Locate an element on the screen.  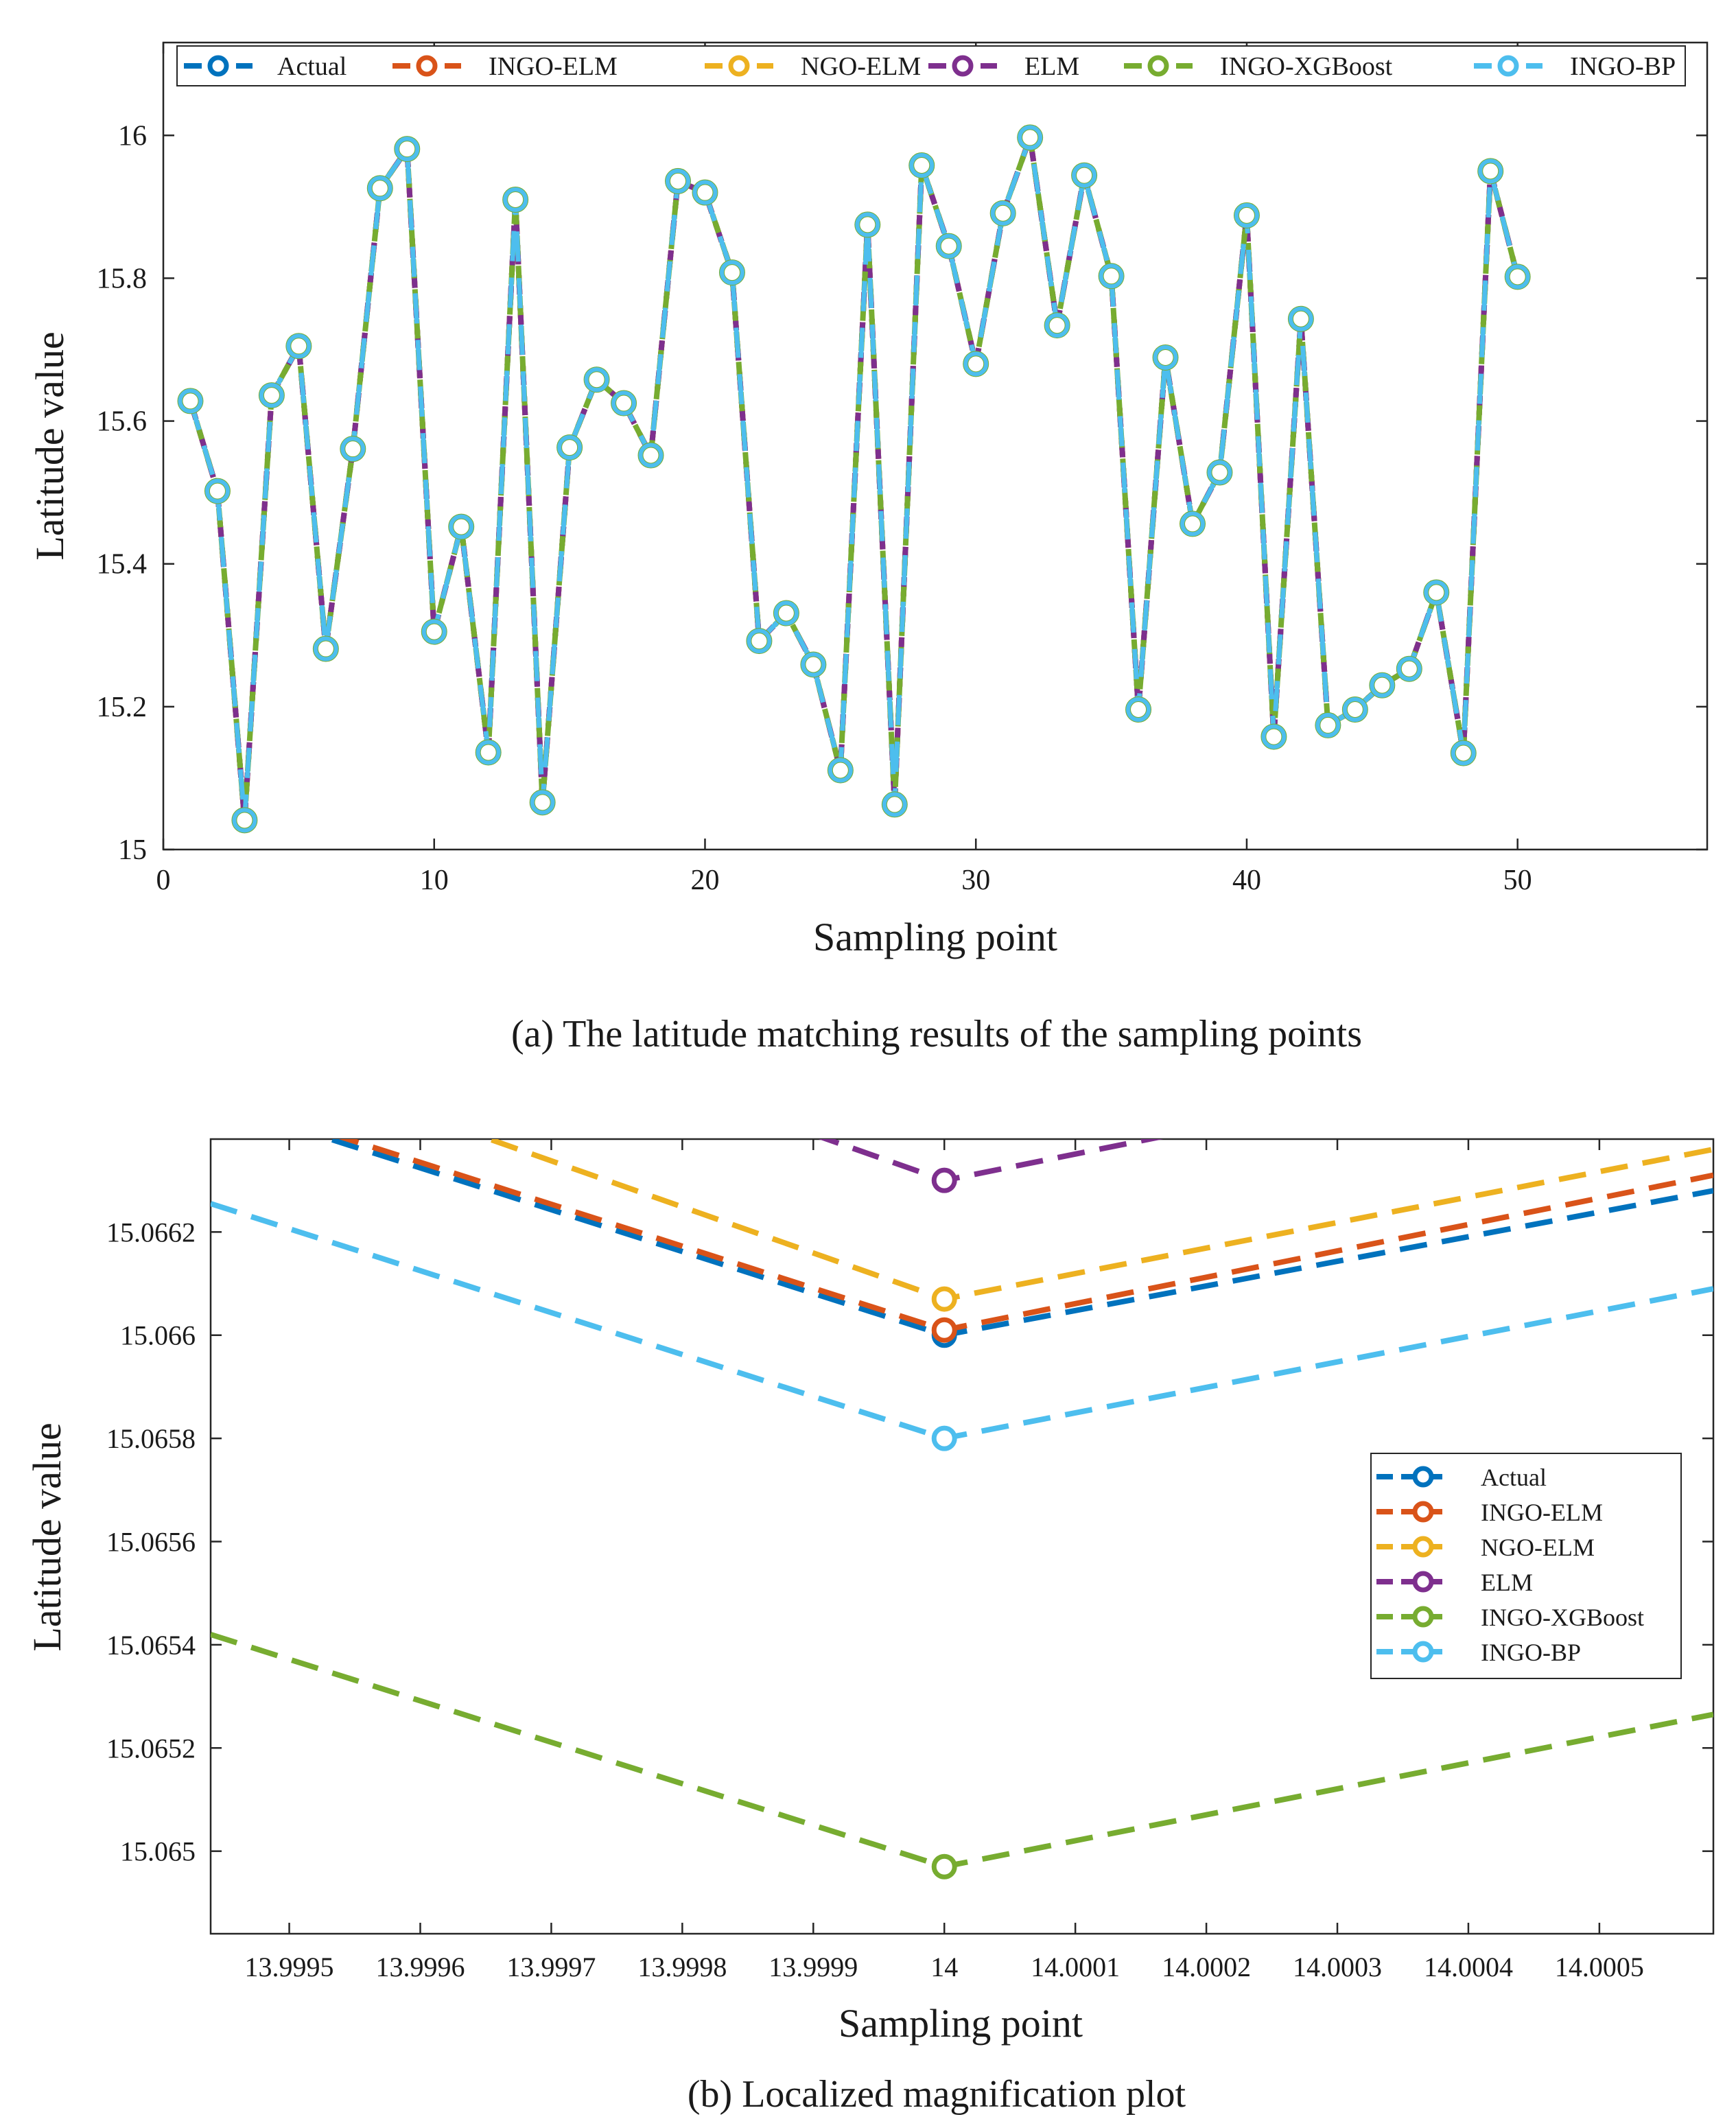
panel-b-y-tick-label: 15.065 is located at coordinates (158, 1851).